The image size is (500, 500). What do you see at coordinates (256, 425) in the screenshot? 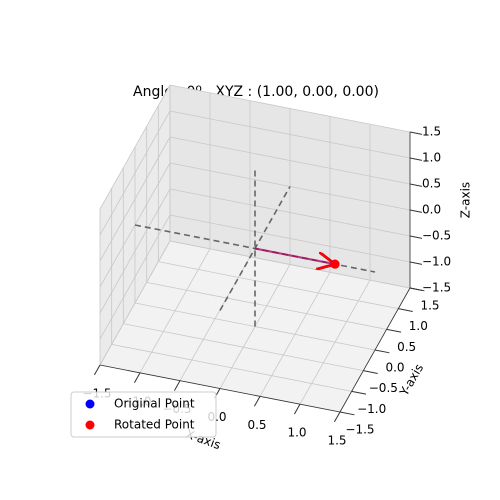
I see `x-tick-label: 0.5` at bounding box center [256, 425].